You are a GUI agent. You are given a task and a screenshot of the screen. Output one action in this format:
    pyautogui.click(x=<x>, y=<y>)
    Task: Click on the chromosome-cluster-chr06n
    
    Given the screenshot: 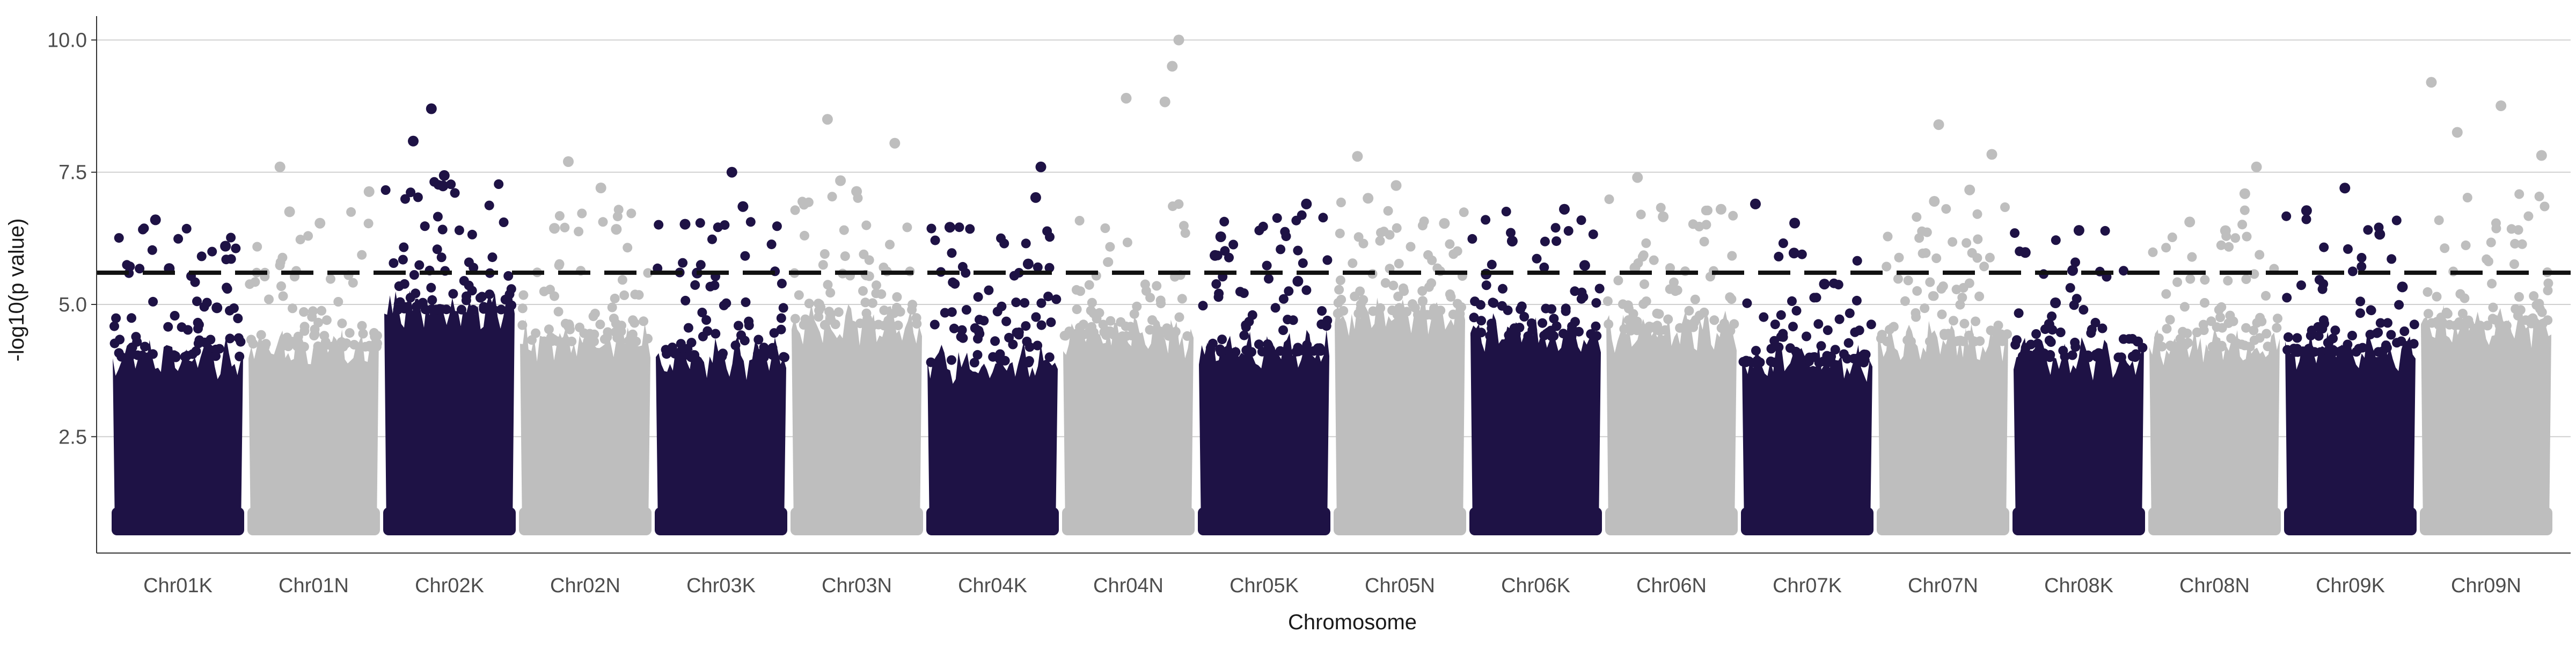 What is the action you would take?
    pyautogui.click(x=1670, y=353)
    